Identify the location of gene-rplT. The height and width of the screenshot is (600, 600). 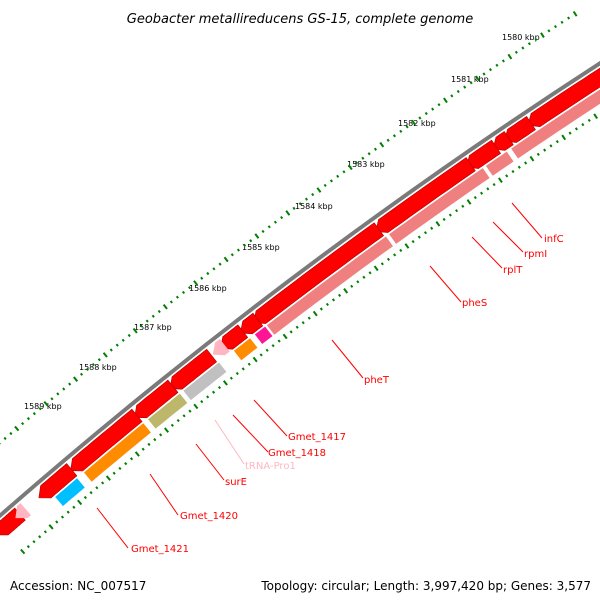
(499, 163).